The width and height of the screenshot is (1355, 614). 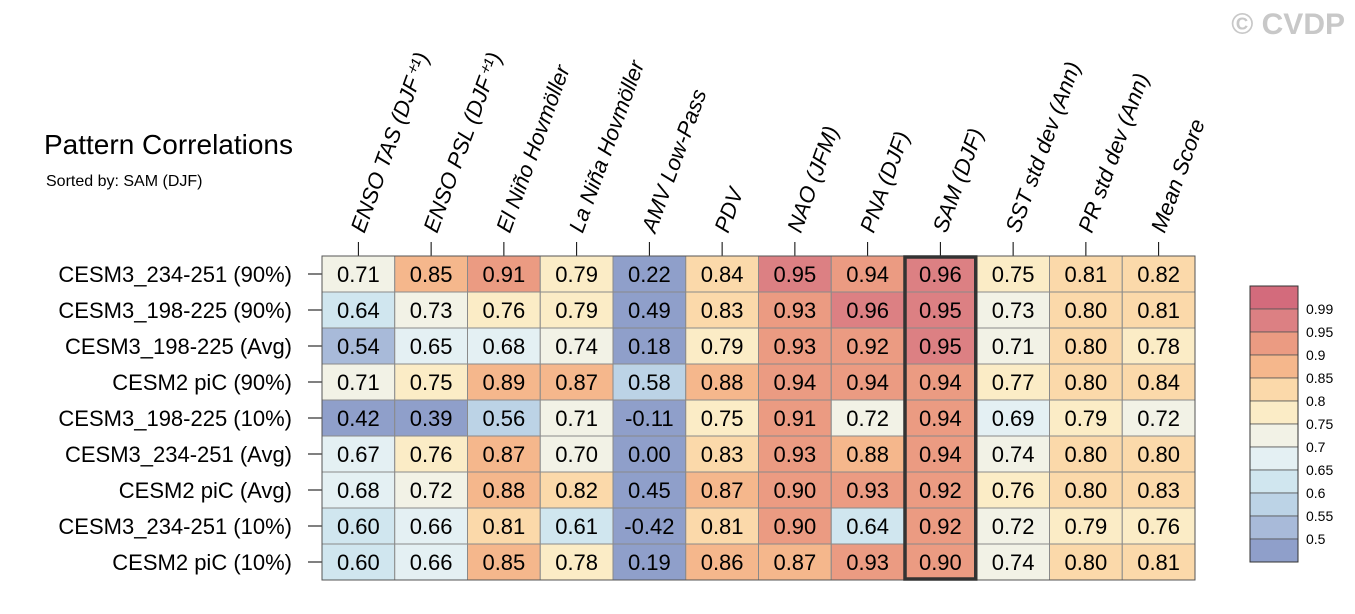 What do you see at coordinates (358, 346) in the screenshot?
I see `cell-value: 0.54` at bounding box center [358, 346].